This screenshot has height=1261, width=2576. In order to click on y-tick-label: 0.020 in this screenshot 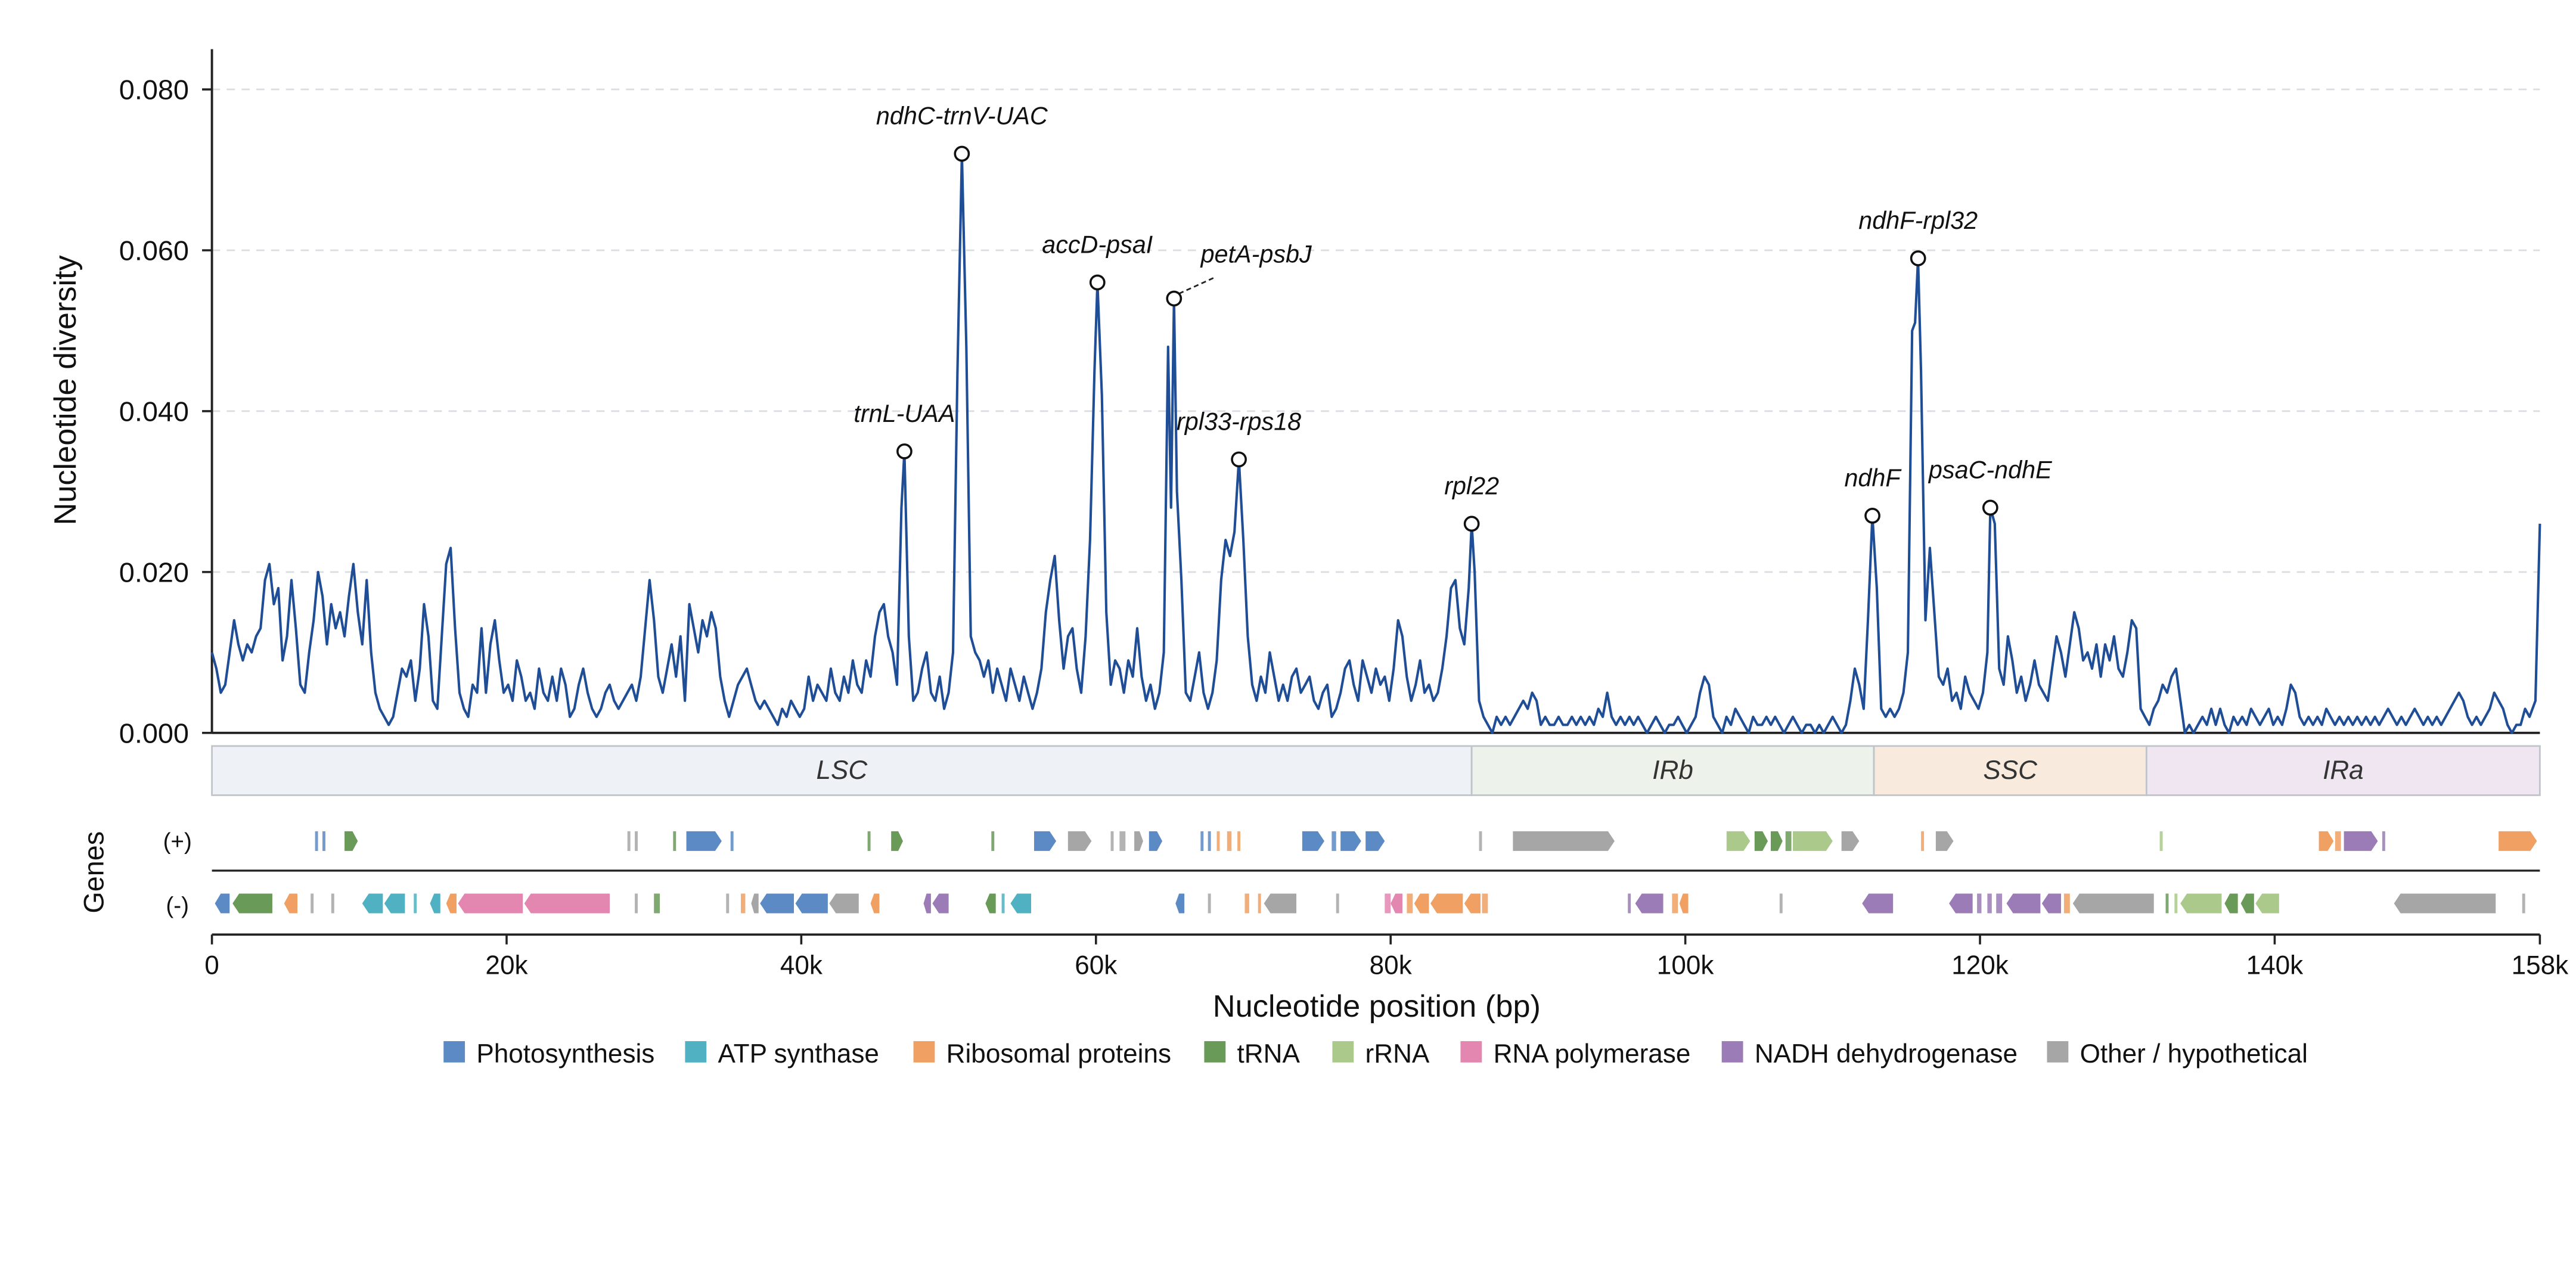, I will do `click(154, 572)`.